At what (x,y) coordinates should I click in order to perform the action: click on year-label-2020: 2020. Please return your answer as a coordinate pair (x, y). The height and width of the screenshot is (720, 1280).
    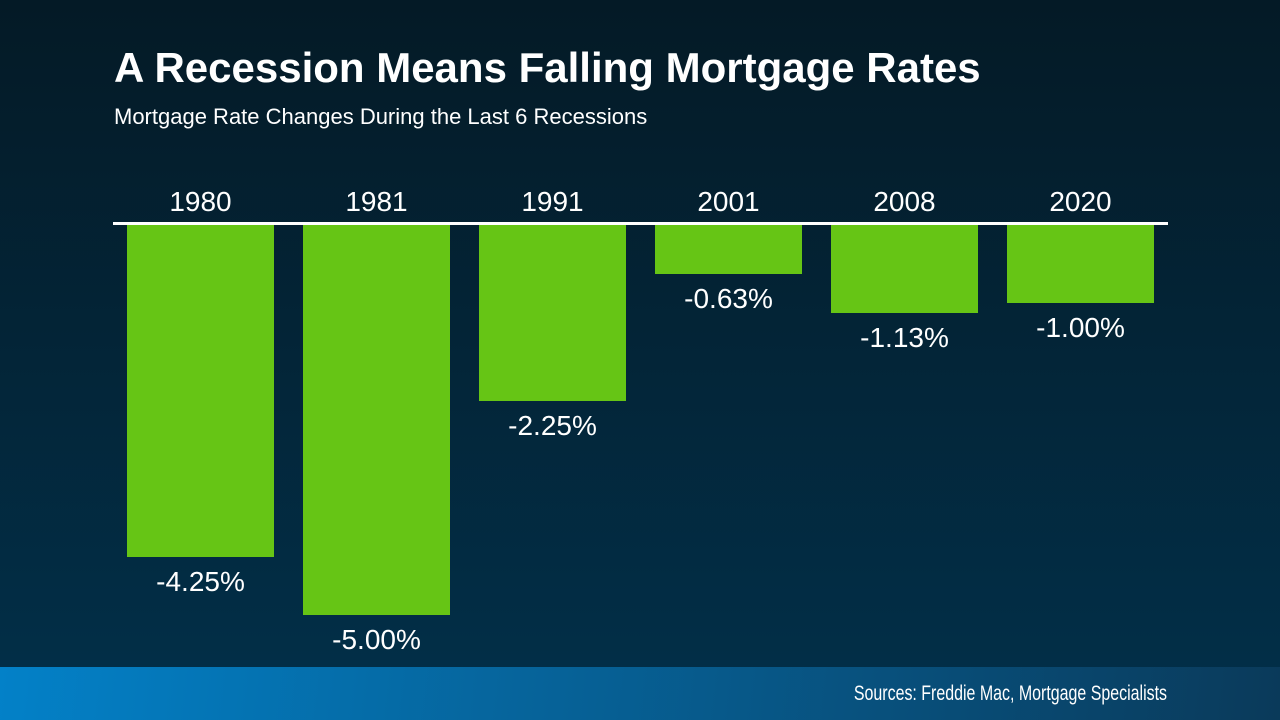
    Looking at the image, I should click on (1080, 201).